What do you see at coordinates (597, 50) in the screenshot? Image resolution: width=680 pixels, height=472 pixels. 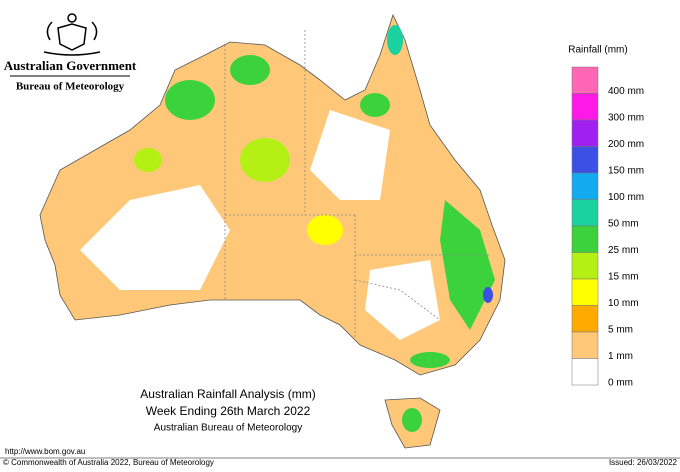 I see `legend-title: Rainfall (mm)` at bounding box center [597, 50].